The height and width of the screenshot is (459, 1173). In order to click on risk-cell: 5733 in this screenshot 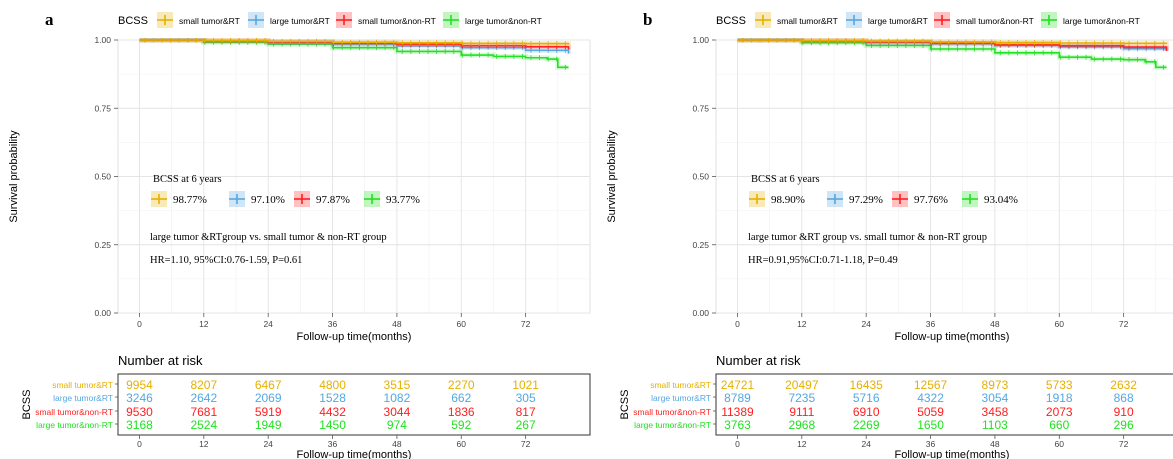, I will do `click(1059, 385)`.